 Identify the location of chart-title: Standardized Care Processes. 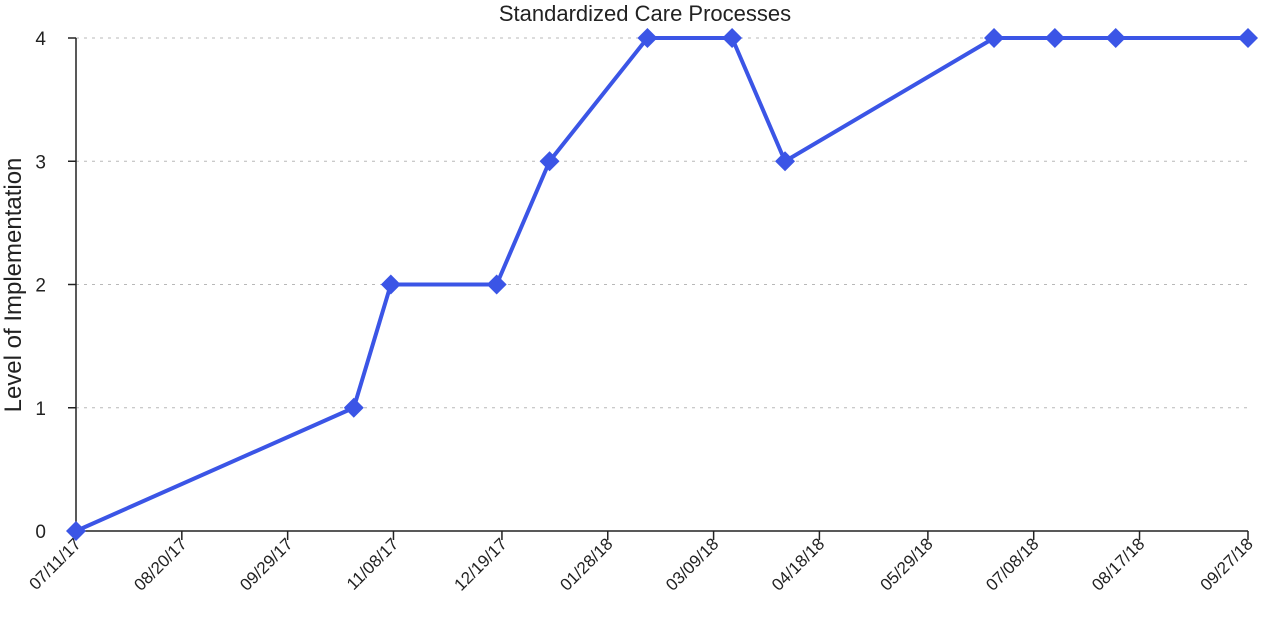
(645, 13).